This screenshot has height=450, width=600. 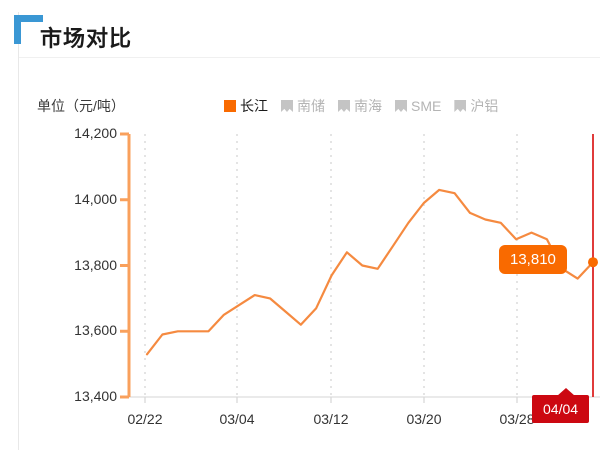 I want to click on legend-item-nanchu: 南储, so click(x=303, y=106).